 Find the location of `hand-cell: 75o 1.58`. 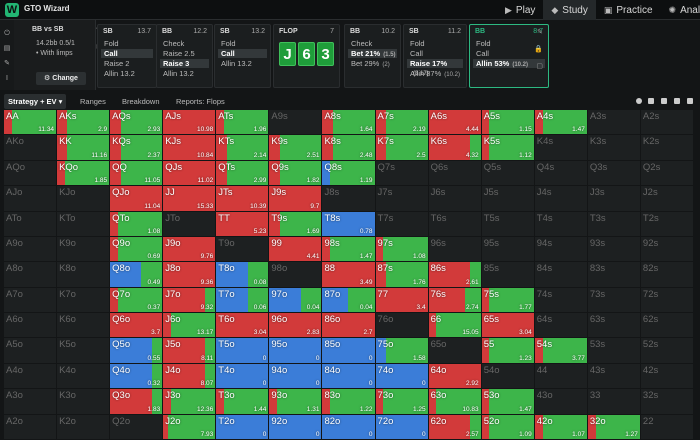

hand-cell: 75o 1.58 is located at coordinates (401, 350).